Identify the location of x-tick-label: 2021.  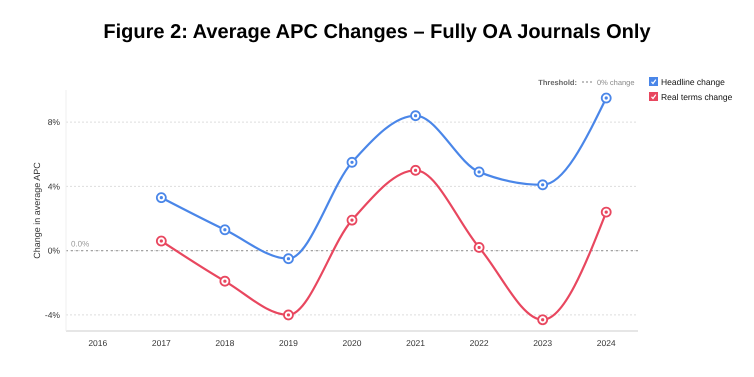
(416, 343).